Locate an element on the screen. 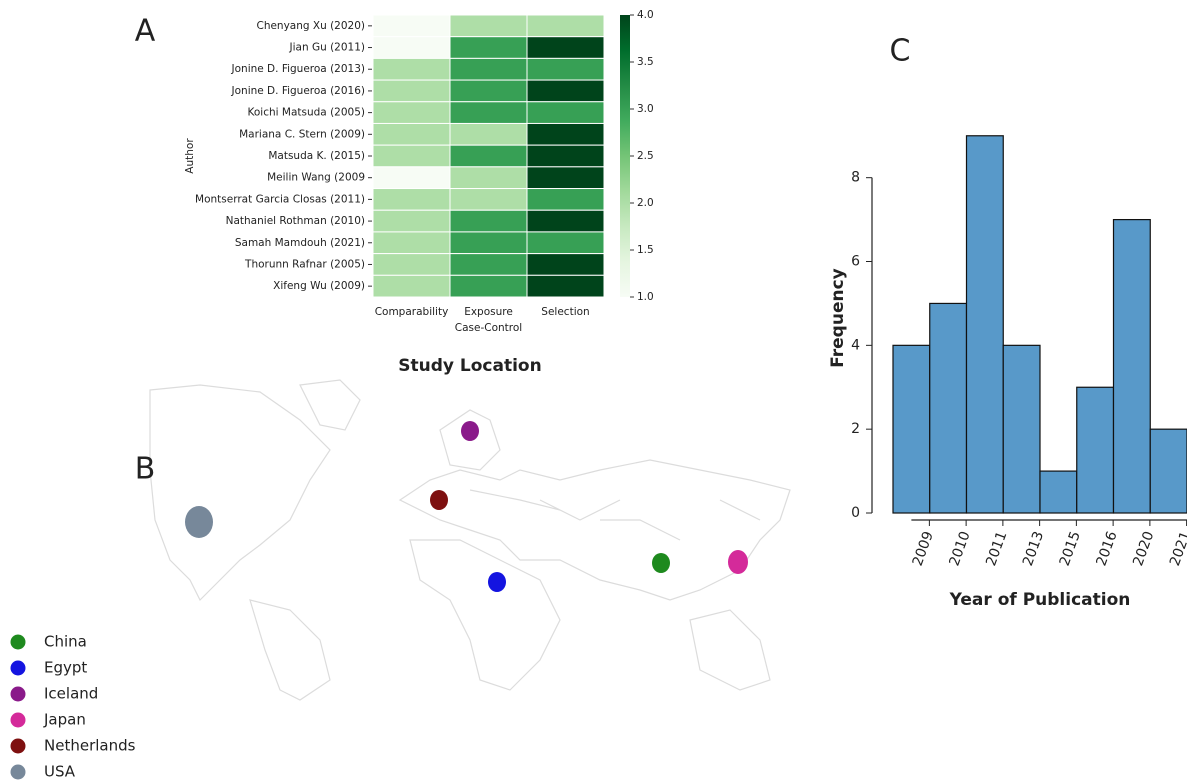 This screenshot has height=782, width=1187. row-label: Mariana C. Stern (2009) is located at coordinates (302, 134).